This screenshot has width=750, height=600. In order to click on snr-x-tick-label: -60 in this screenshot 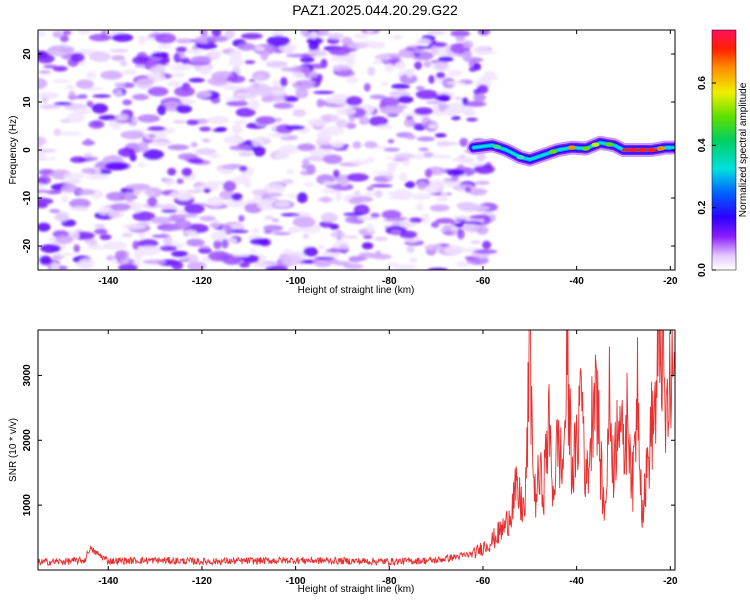, I will do `click(483, 581)`.